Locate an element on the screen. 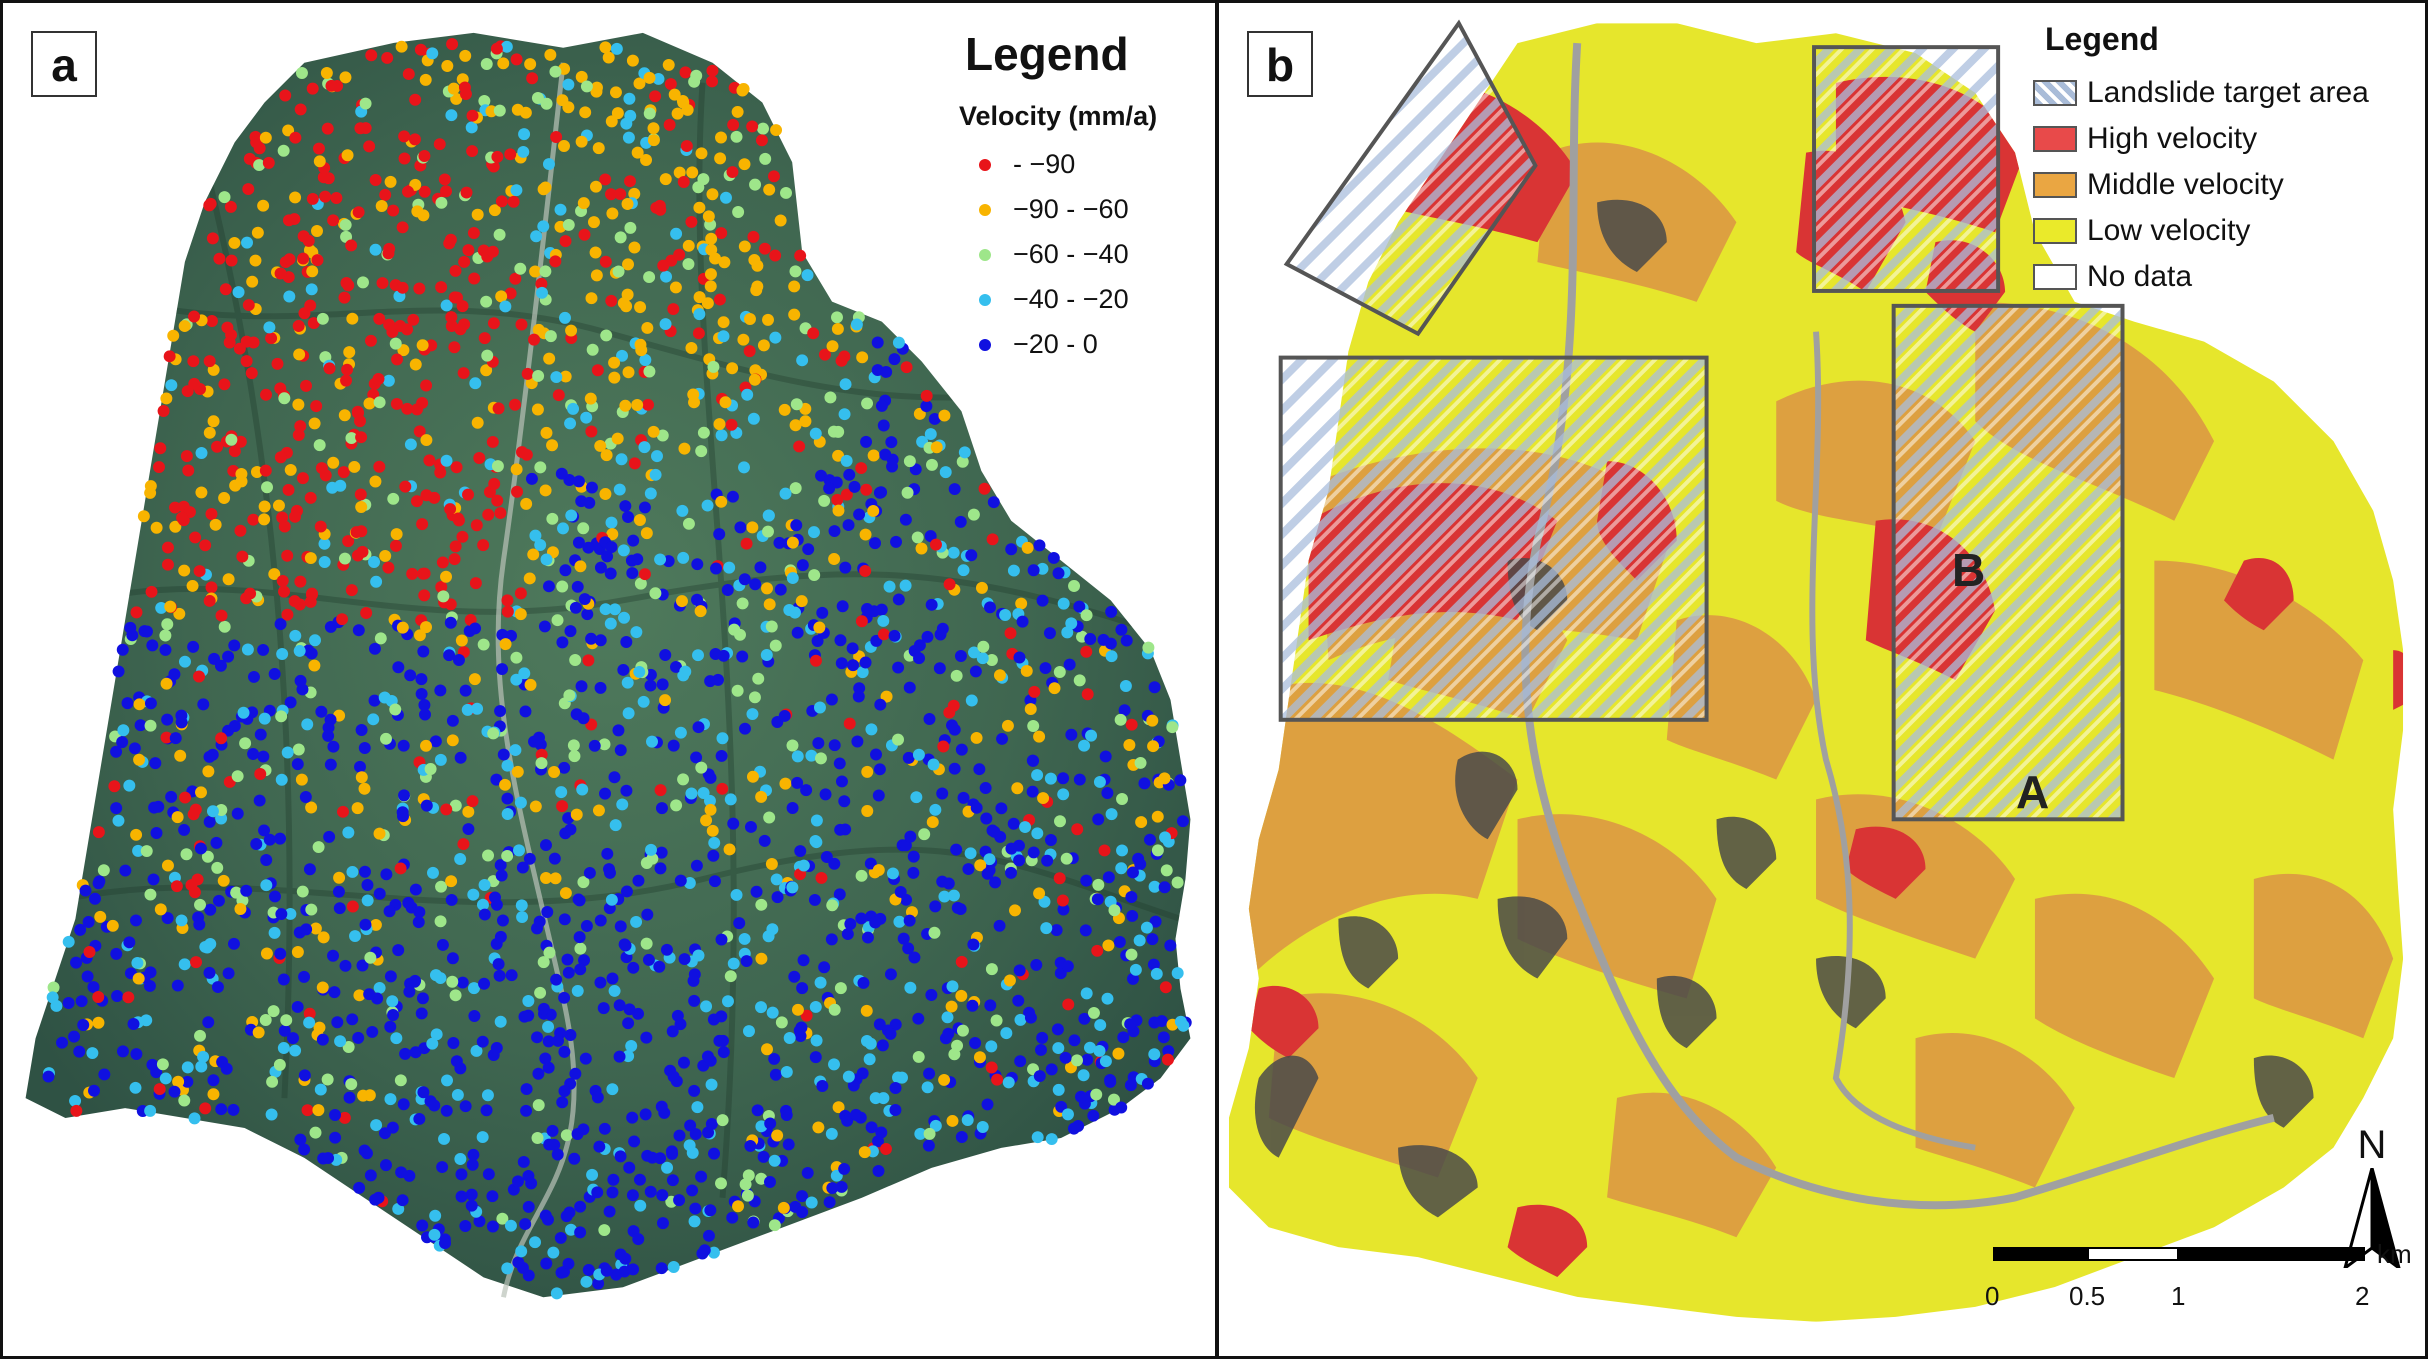  scale-tick: 2 is located at coordinates (2362, 1296).